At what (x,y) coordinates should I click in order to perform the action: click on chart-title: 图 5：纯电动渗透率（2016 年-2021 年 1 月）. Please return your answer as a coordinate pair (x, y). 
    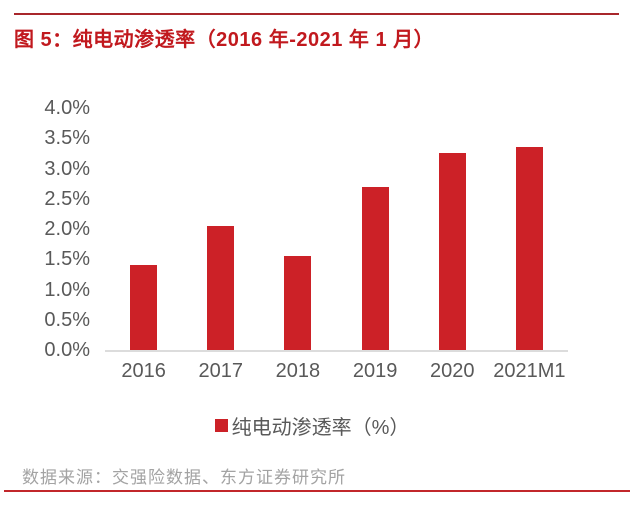
    Looking at the image, I should click on (224, 40).